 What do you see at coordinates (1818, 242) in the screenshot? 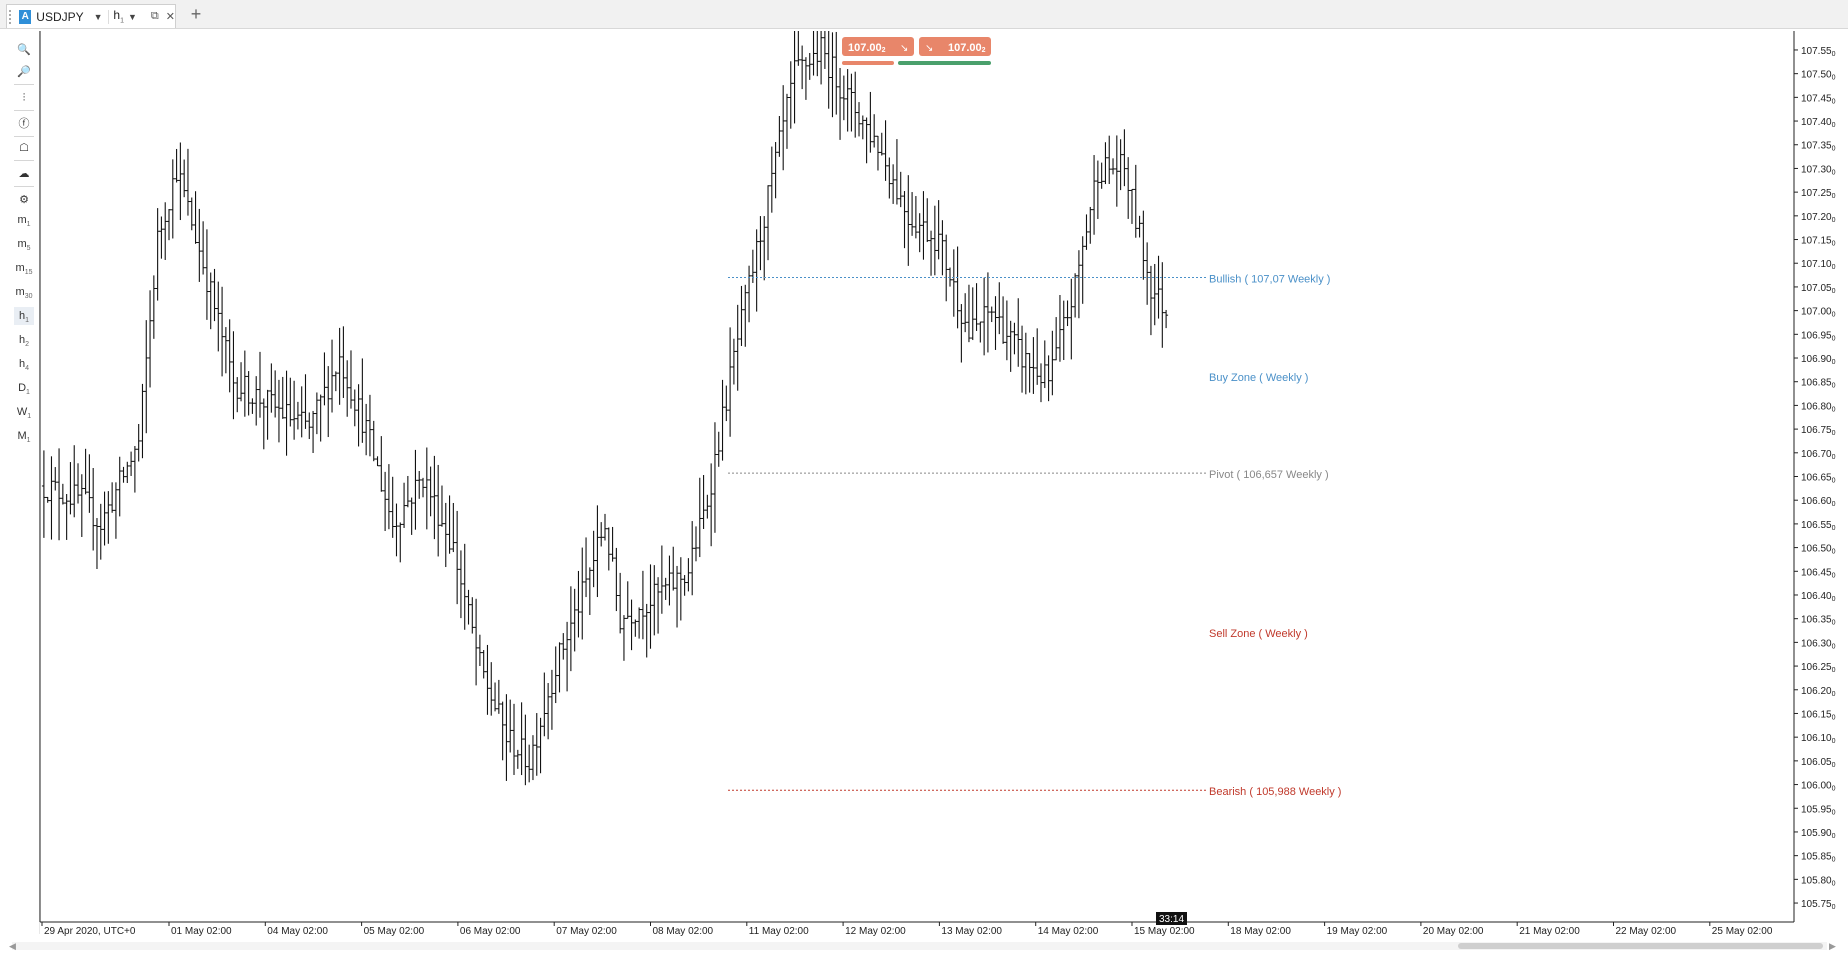
I see `price-tick-label: 107.150` at bounding box center [1818, 242].